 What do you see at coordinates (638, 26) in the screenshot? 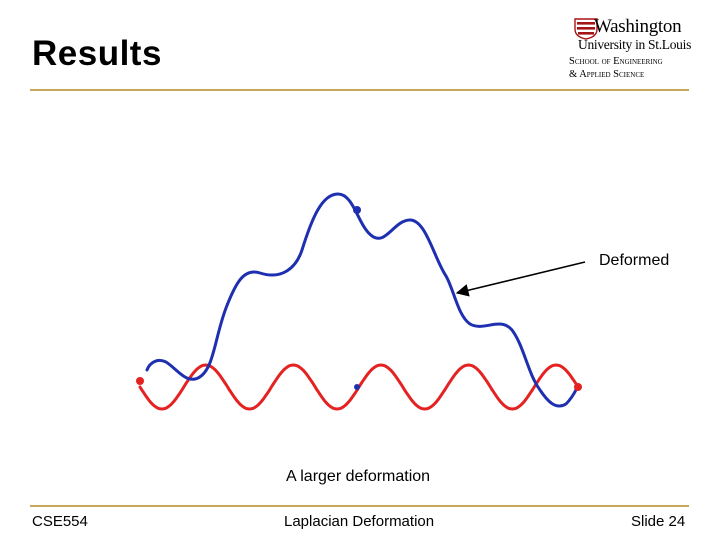
I see `logo-wordmark: Washington` at bounding box center [638, 26].